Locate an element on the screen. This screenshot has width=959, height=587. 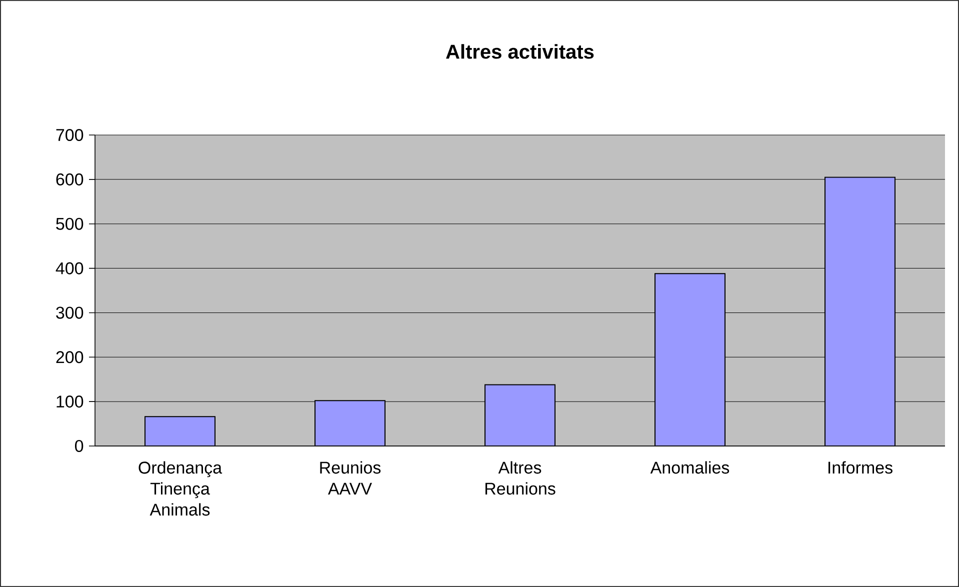
y-tick-label: 300 is located at coordinates (70, 312).